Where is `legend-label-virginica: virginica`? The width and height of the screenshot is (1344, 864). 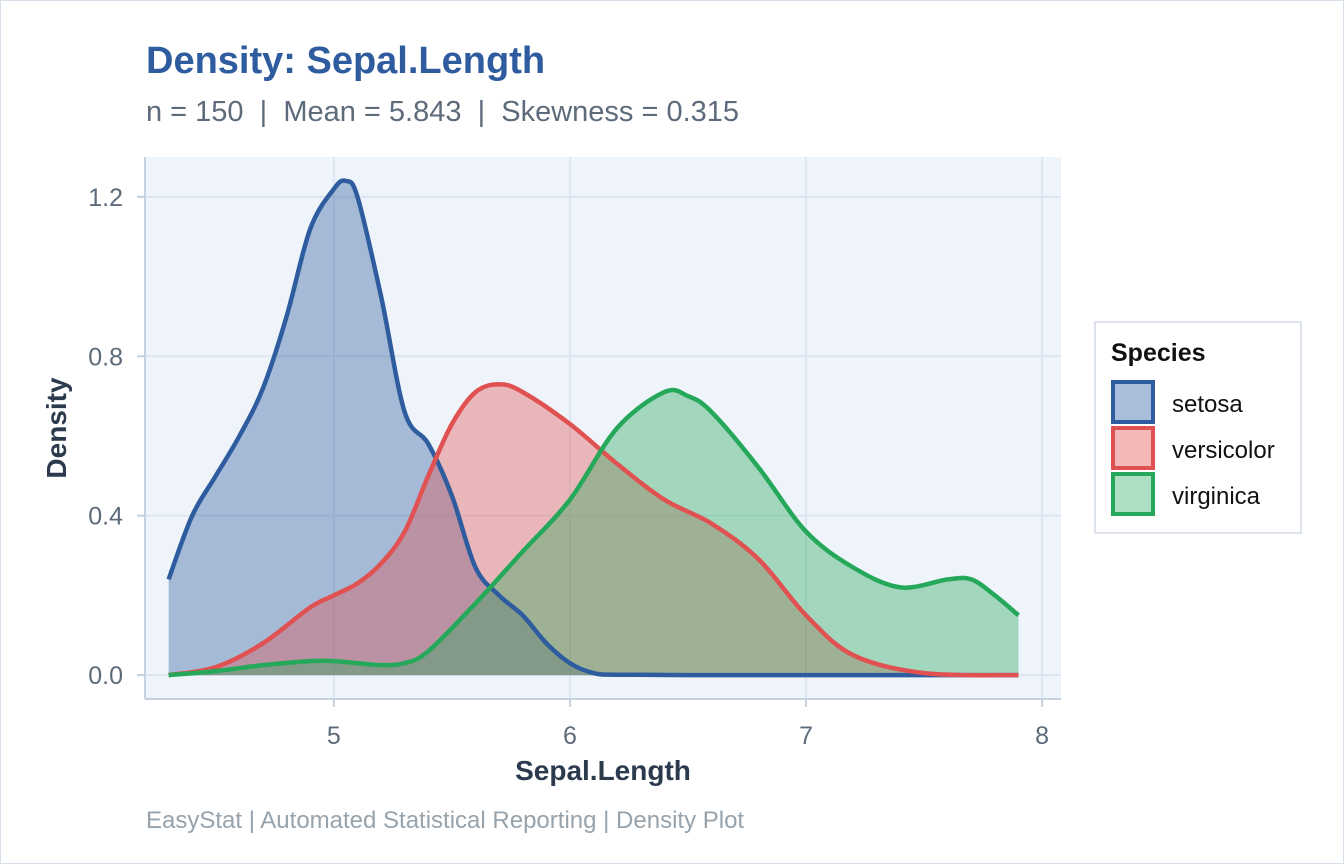
legend-label-virginica: virginica is located at coordinates (1216, 496).